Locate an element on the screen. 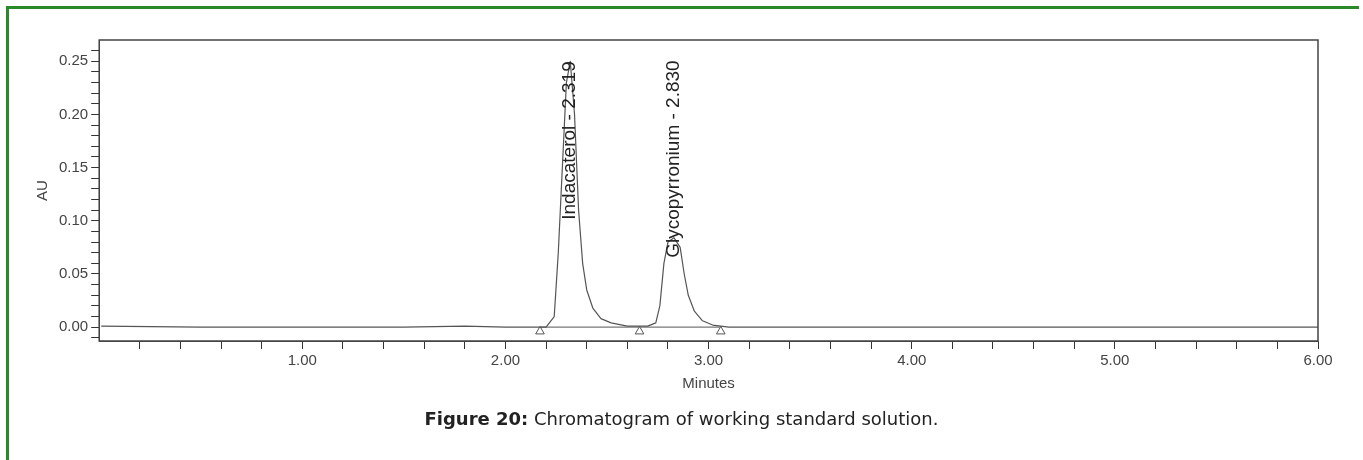  y-tick-label: 0.05 is located at coordinates (73, 273).